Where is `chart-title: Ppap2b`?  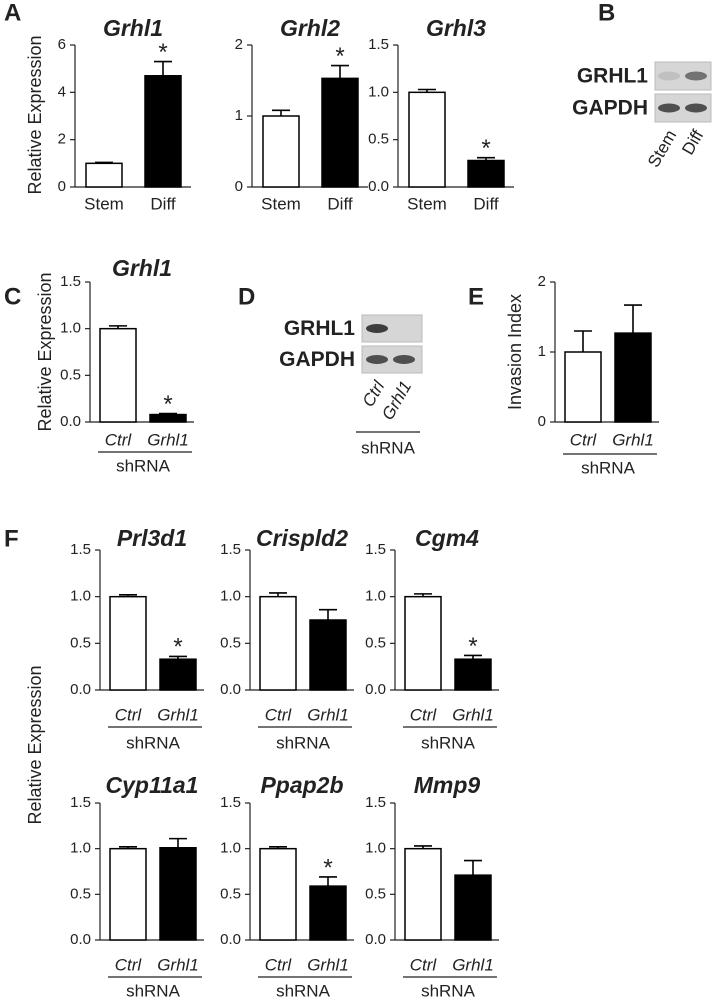
chart-title: Ppap2b is located at coordinates (301, 785).